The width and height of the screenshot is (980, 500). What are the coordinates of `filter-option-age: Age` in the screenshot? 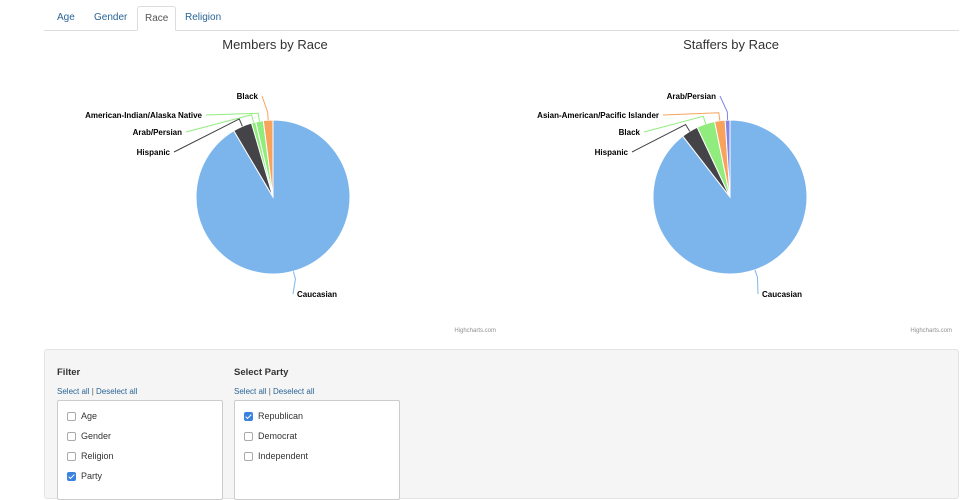 It's located at (82, 416).